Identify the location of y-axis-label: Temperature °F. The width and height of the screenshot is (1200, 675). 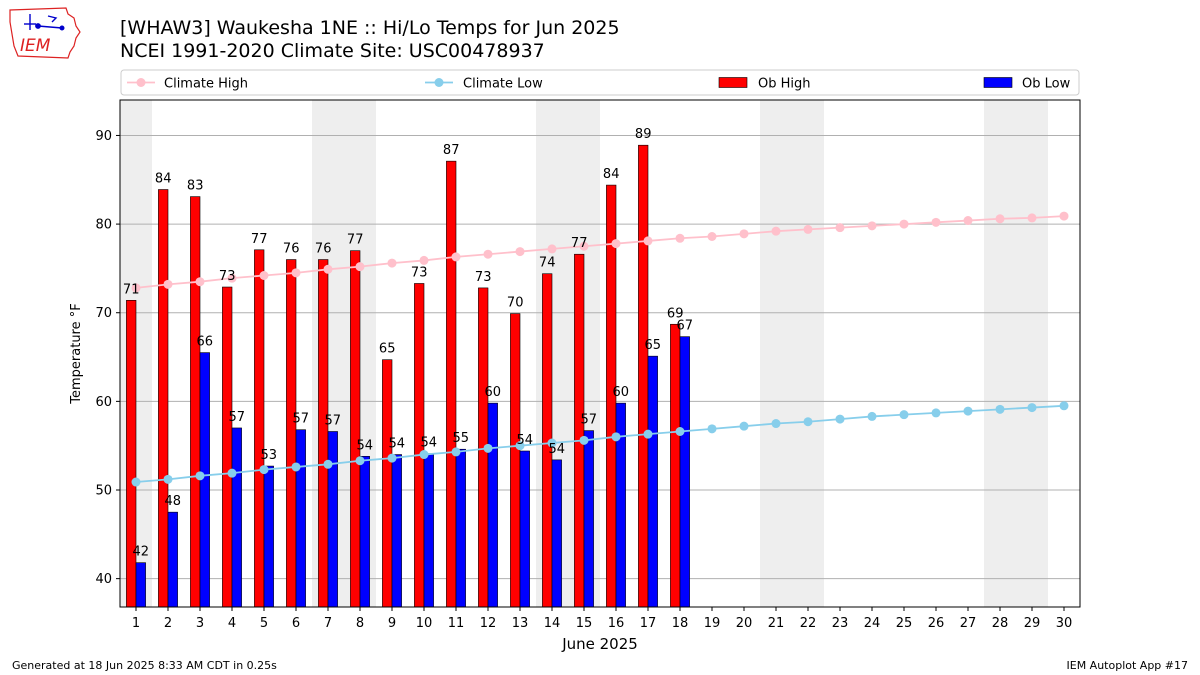
(76, 353).